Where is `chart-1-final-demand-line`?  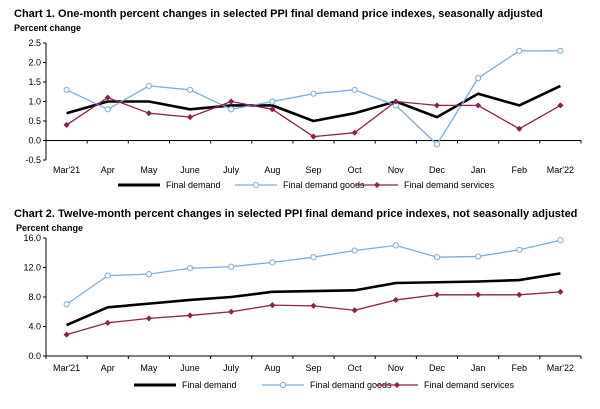 chart-1-final-demand-line is located at coordinates (313, 103).